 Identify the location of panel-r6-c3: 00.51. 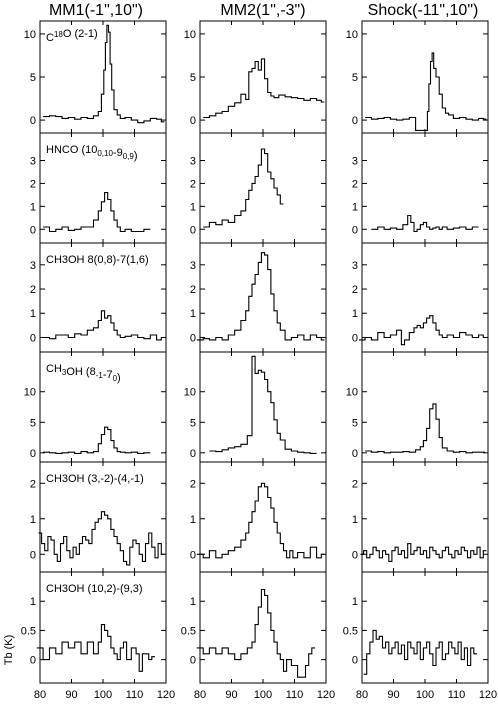
(416, 627).